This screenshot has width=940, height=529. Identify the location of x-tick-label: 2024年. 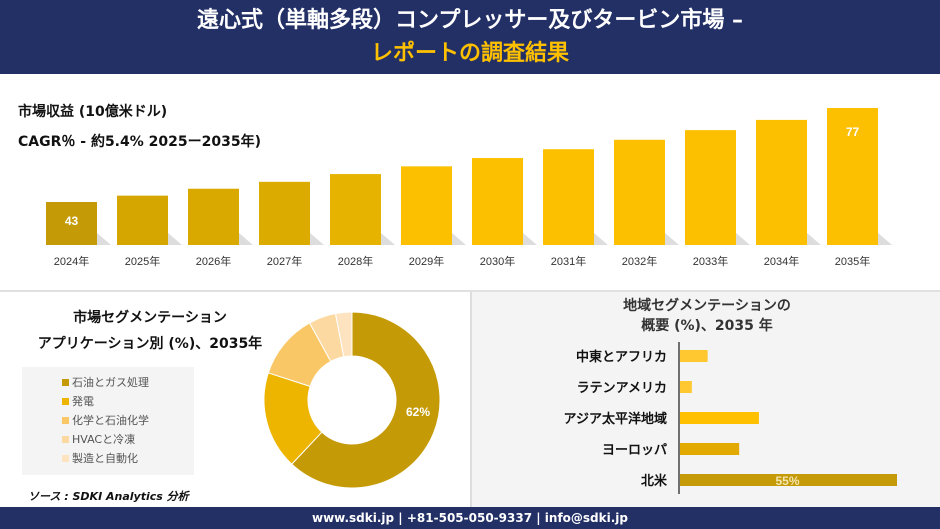
(71, 261).